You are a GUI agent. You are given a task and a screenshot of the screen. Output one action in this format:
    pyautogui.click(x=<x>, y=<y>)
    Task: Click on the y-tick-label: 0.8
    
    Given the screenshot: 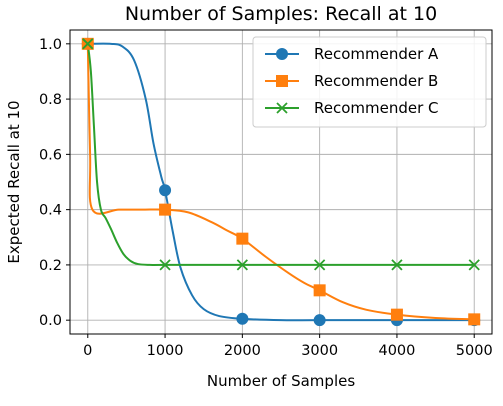 What is the action you would take?
    pyautogui.click(x=50, y=100)
    